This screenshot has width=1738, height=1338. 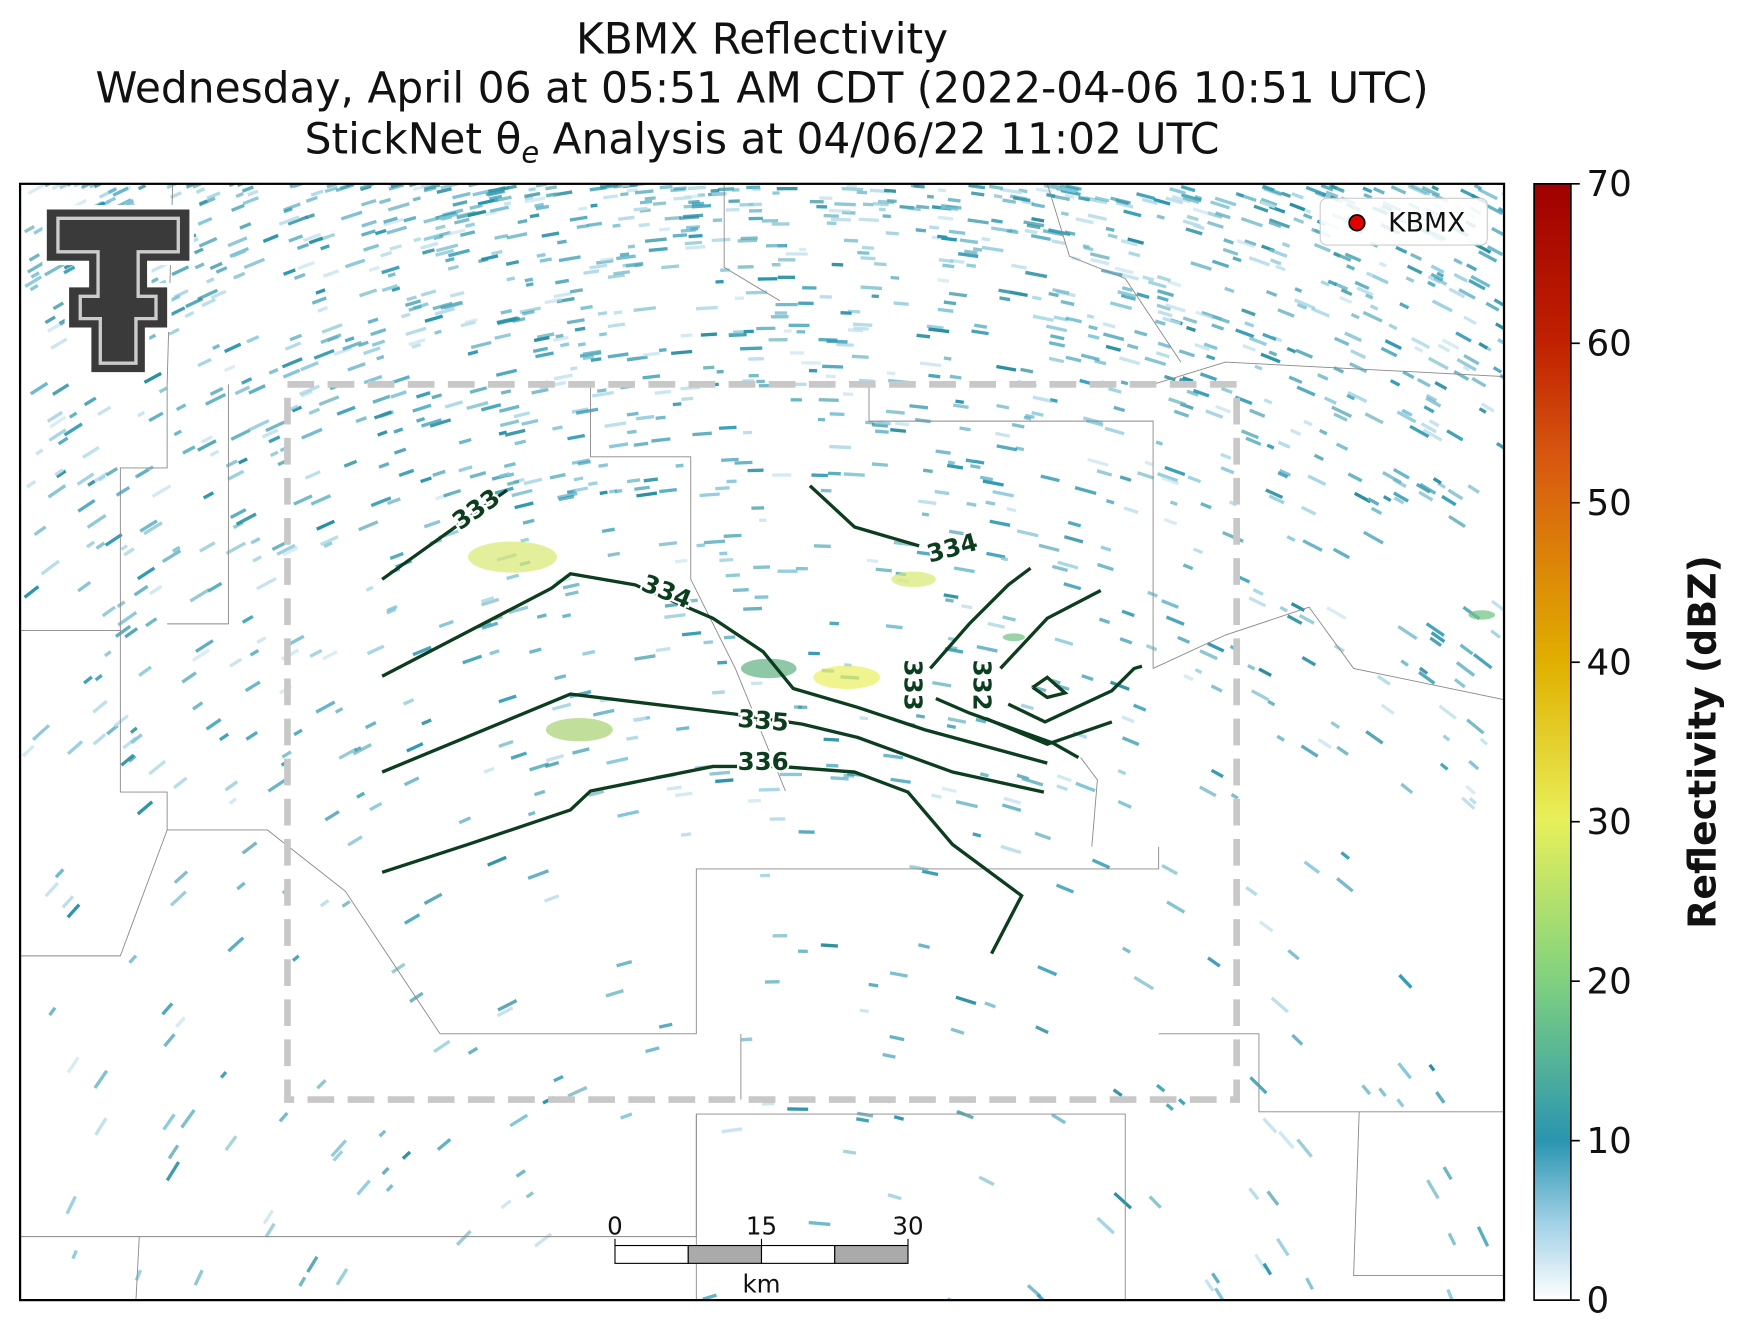 What do you see at coordinates (871, 1254) in the screenshot?
I see `scale-bar-segment` at bounding box center [871, 1254].